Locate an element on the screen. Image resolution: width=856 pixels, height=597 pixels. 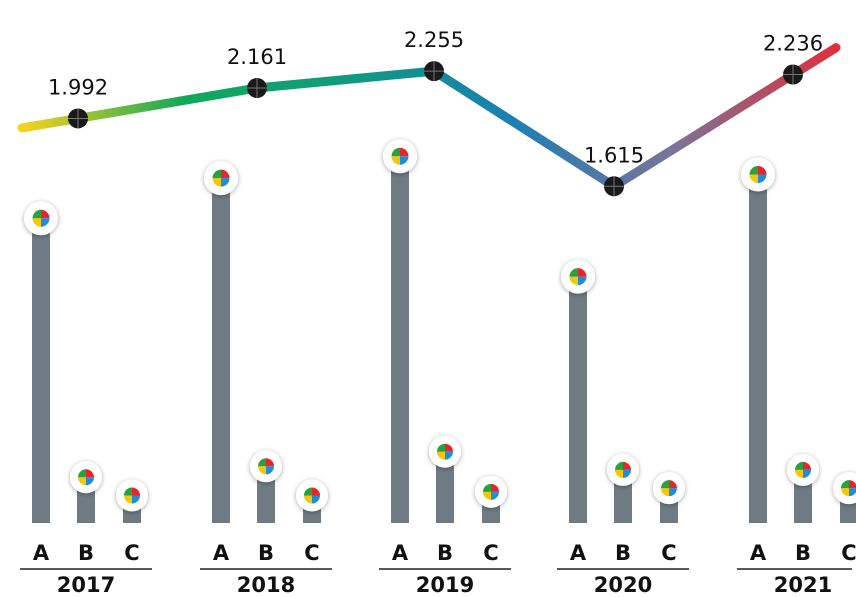
line-value-label-2019: 2.255 is located at coordinates (434, 40).